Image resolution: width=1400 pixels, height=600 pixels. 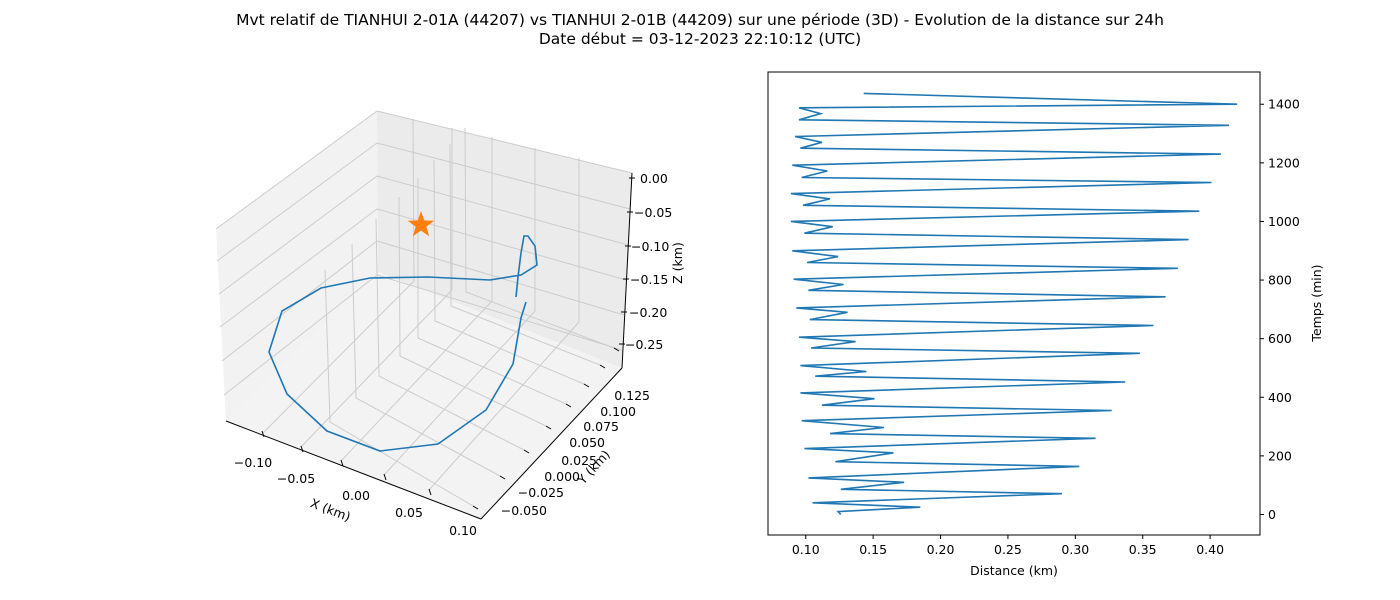 What do you see at coordinates (1210, 549) in the screenshot?
I see `x-tick-label: 0.40` at bounding box center [1210, 549].